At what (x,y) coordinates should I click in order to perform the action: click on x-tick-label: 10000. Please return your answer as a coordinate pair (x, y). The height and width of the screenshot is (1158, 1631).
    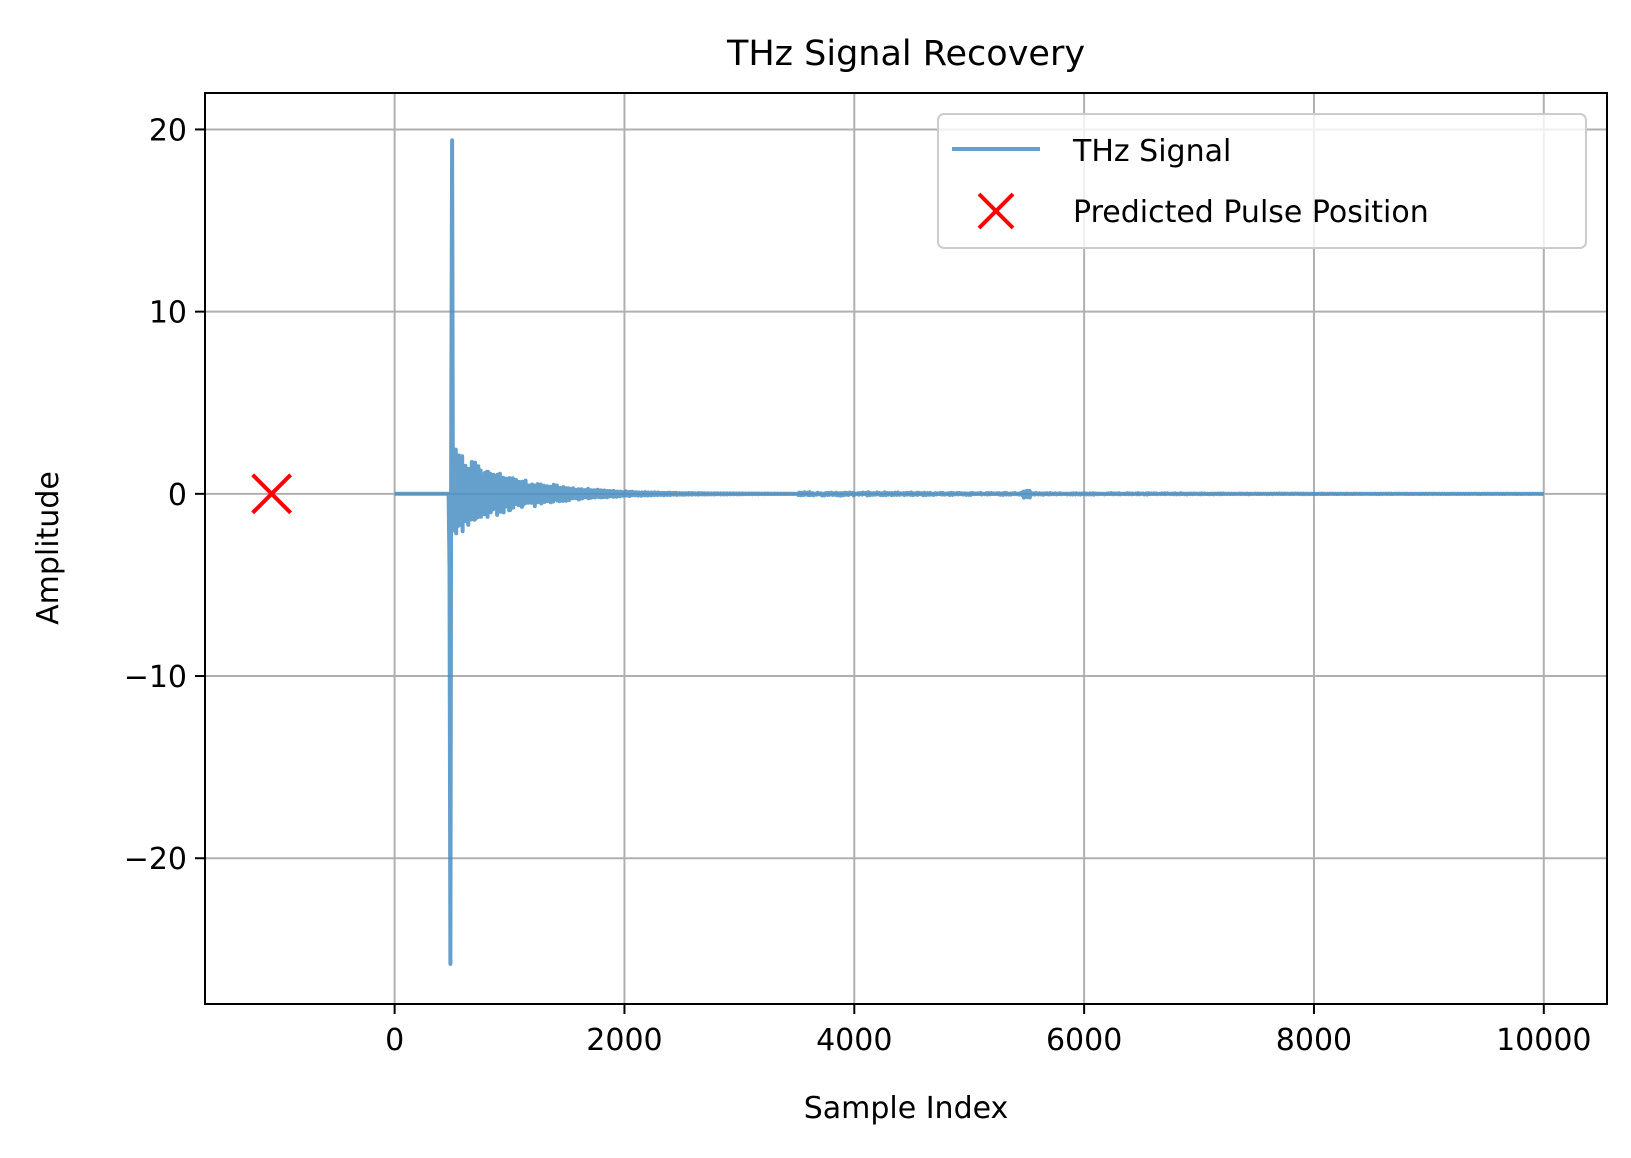
    Looking at the image, I should click on (1543, 1040).